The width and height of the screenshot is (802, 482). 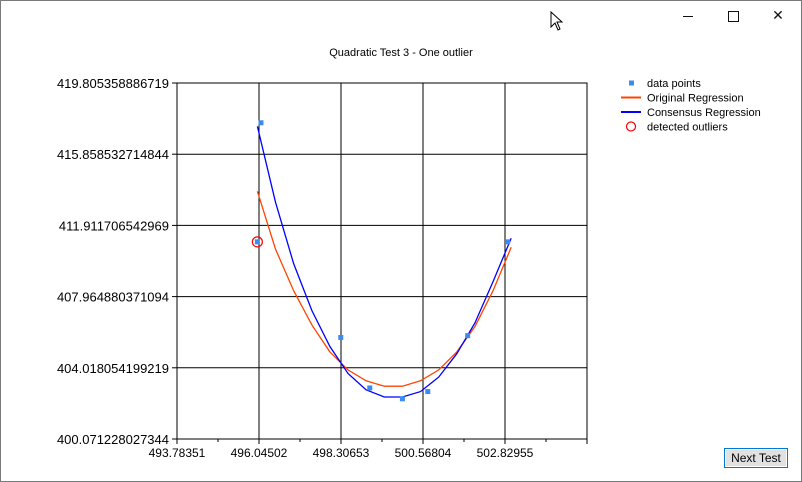 What do you see at coordinates (113, 297) in the screenshot?
I see `y-tick-label: 407.964880371094` at bounding box center [113, 297].